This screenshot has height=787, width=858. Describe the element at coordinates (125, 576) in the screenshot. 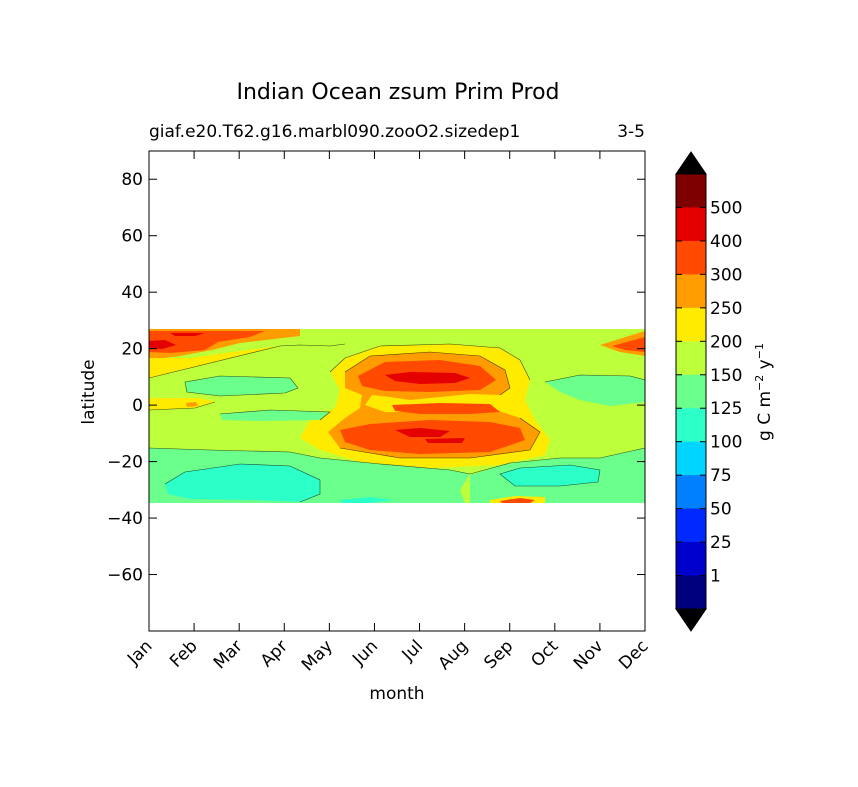

I see `y-tick-label: −60` at that location.